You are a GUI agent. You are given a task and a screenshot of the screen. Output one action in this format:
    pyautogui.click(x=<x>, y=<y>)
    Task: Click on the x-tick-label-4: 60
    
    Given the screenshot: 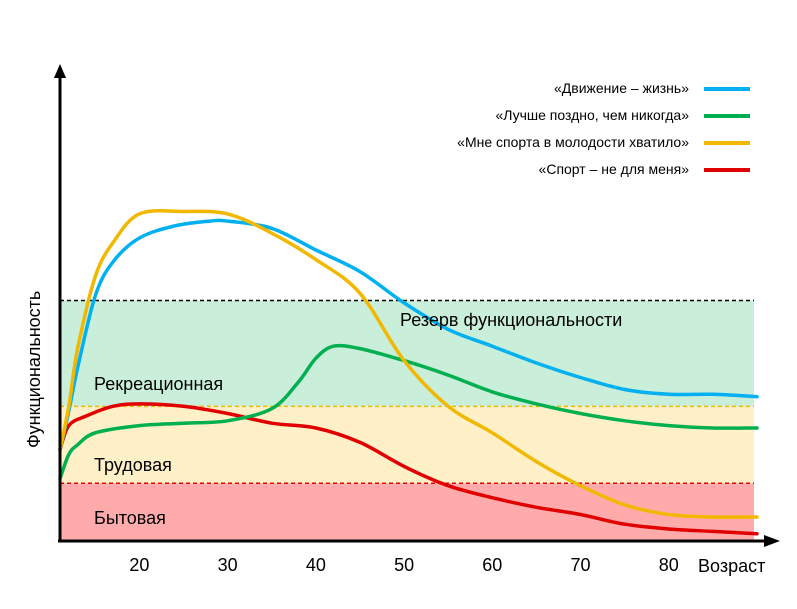 What is the action you would take?
    pyautogui.click(x=492, y=565)
    